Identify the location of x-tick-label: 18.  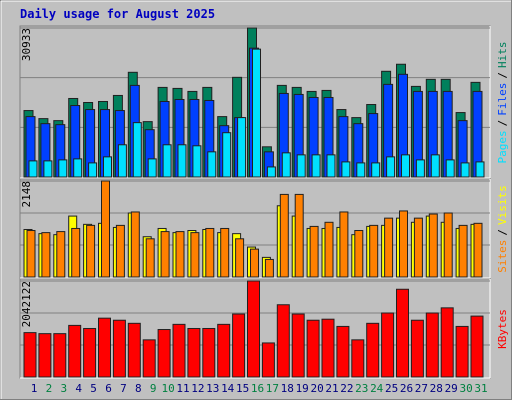
(287, 388).